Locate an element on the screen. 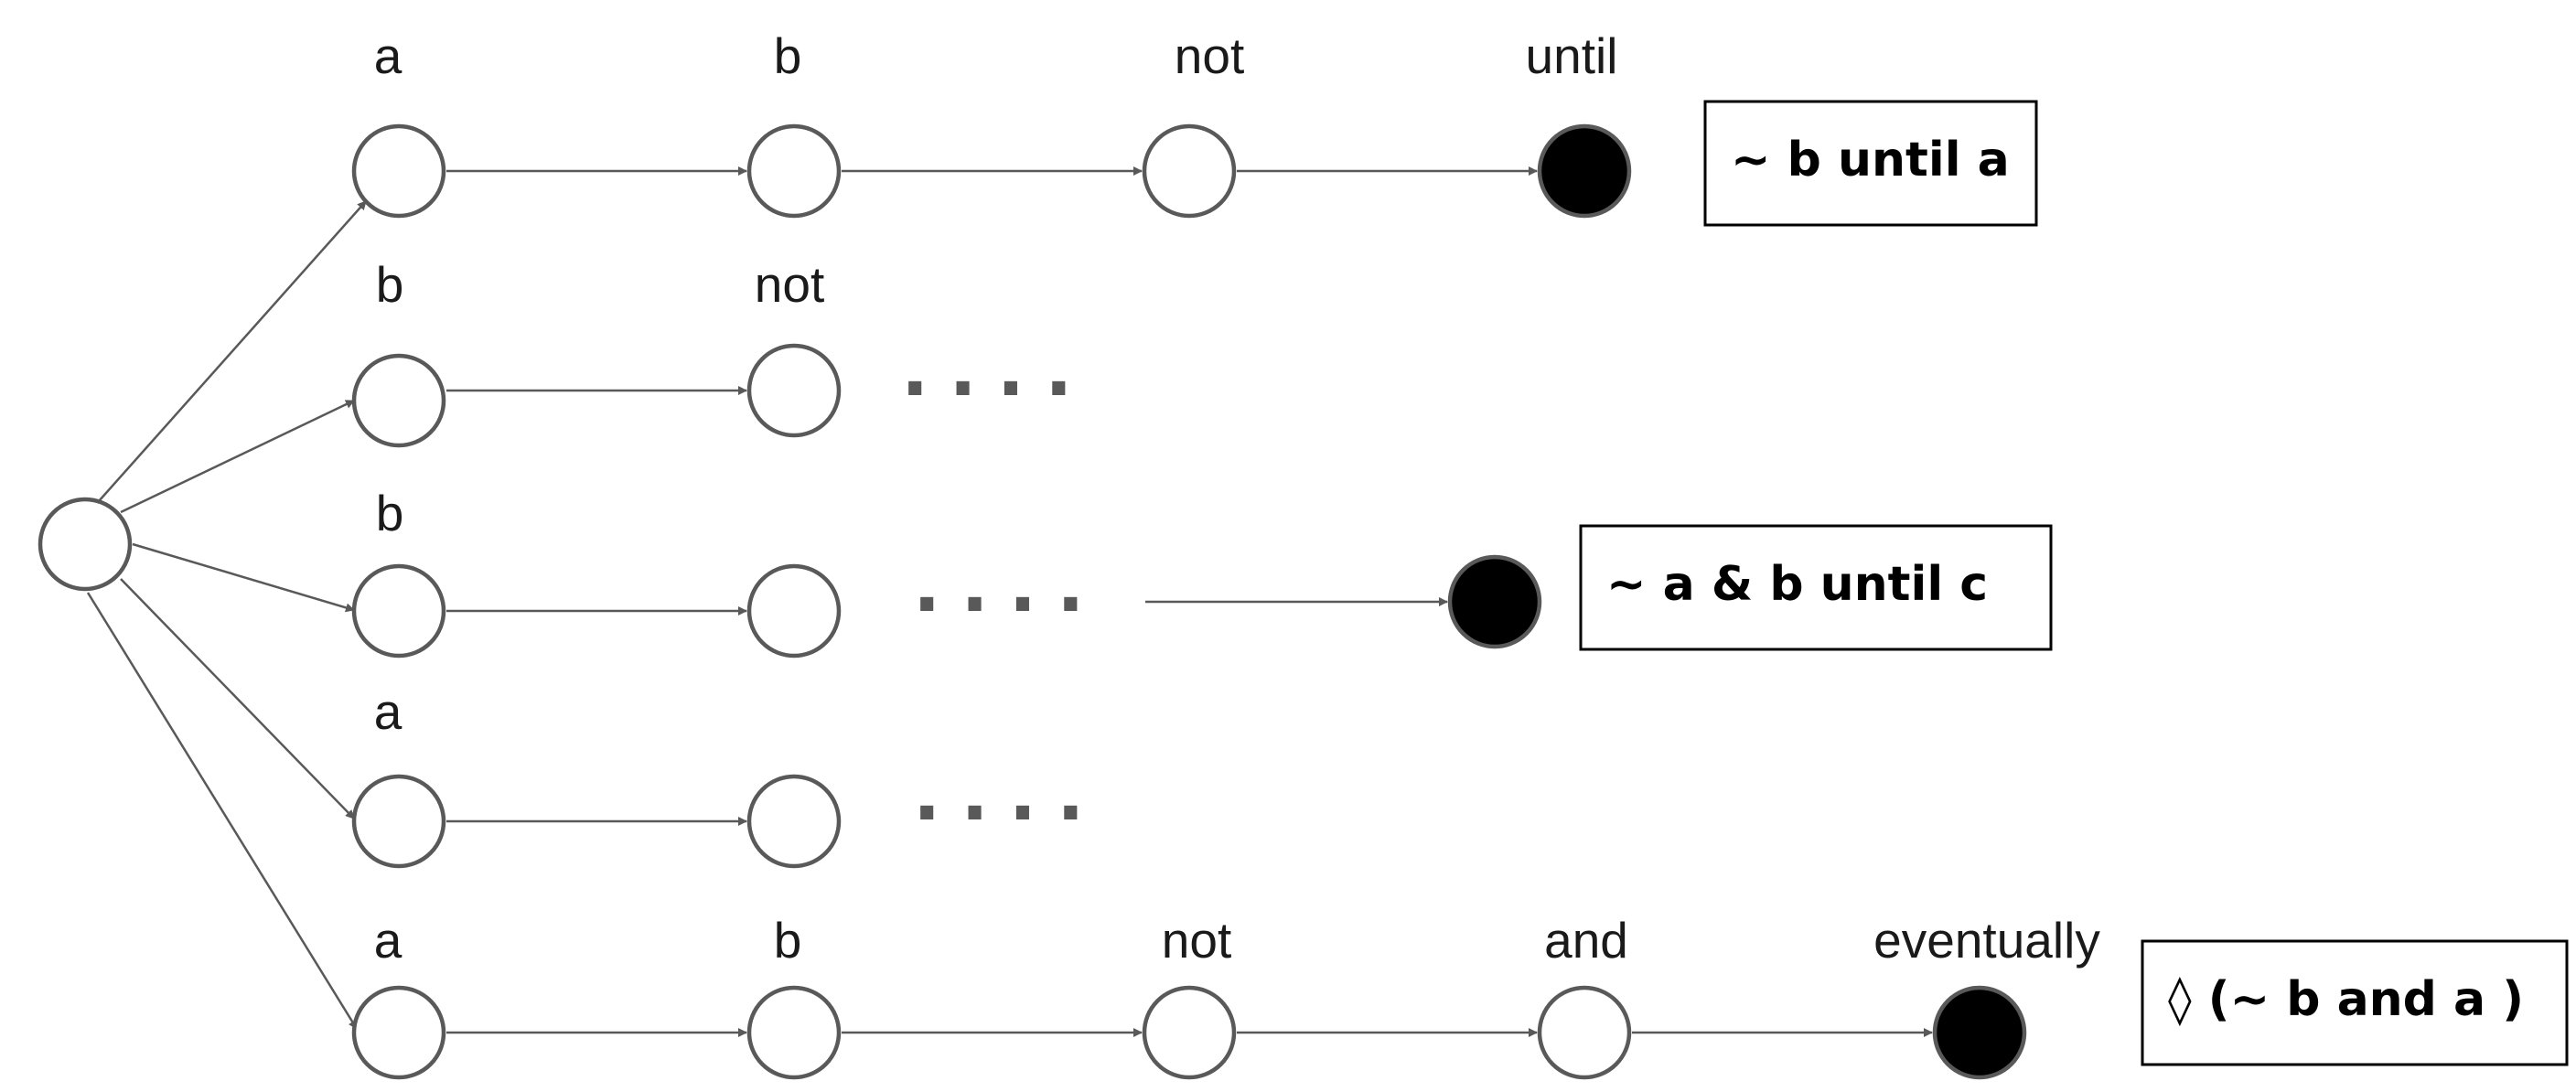 This screenshot has height=1092, width=2576. row1-terminal-node is located at coordinates (1585, 171).